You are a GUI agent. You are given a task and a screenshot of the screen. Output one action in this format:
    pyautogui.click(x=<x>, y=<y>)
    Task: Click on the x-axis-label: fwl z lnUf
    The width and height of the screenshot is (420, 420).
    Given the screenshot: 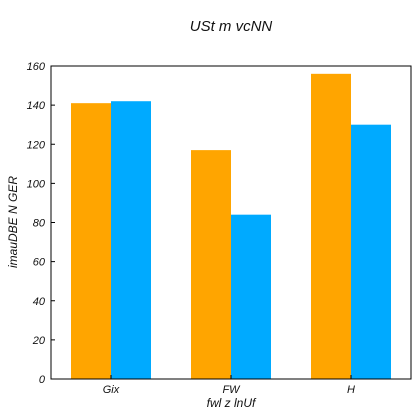 What is the action you would take?
    pyautogui.click(x=232, y=403)
    